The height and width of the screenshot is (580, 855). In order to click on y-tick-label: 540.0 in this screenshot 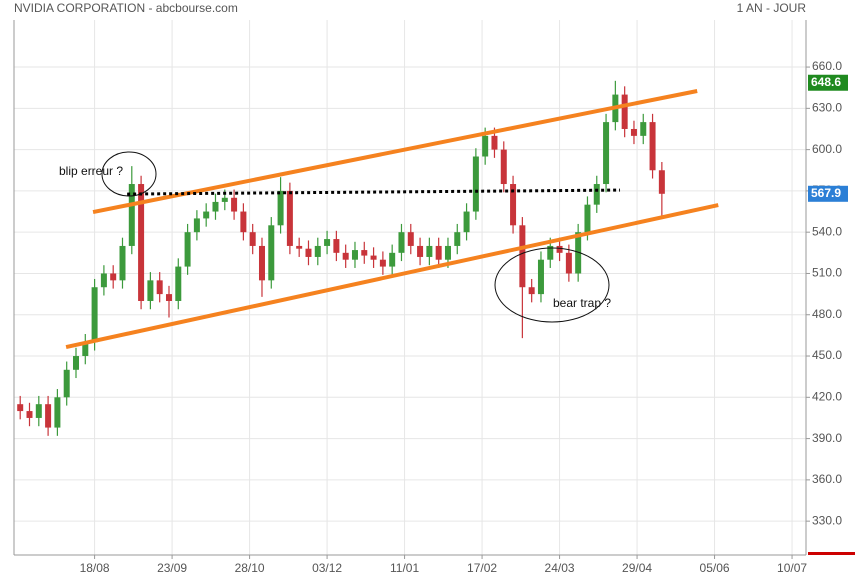, I will do `click(827, 231)`.